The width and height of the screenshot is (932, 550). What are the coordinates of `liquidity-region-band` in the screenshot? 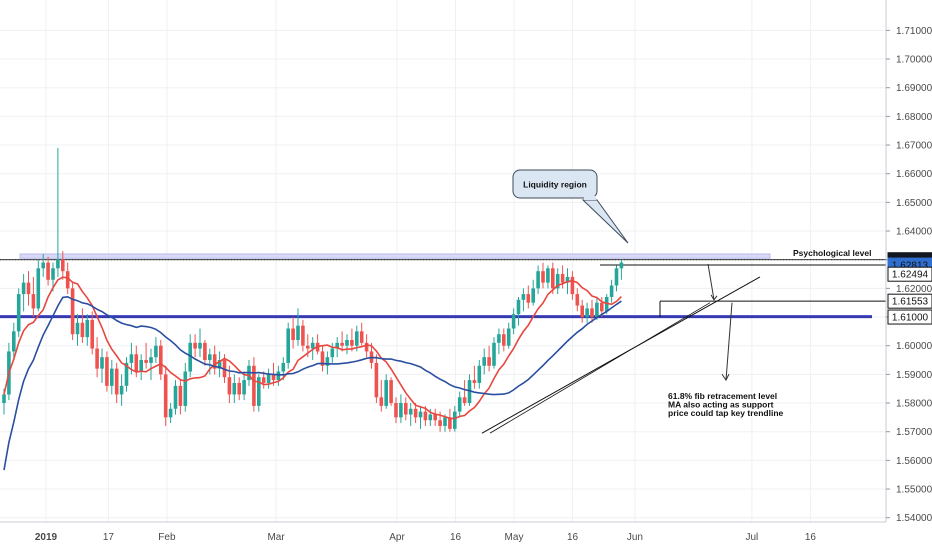 It's located at (395, 256).